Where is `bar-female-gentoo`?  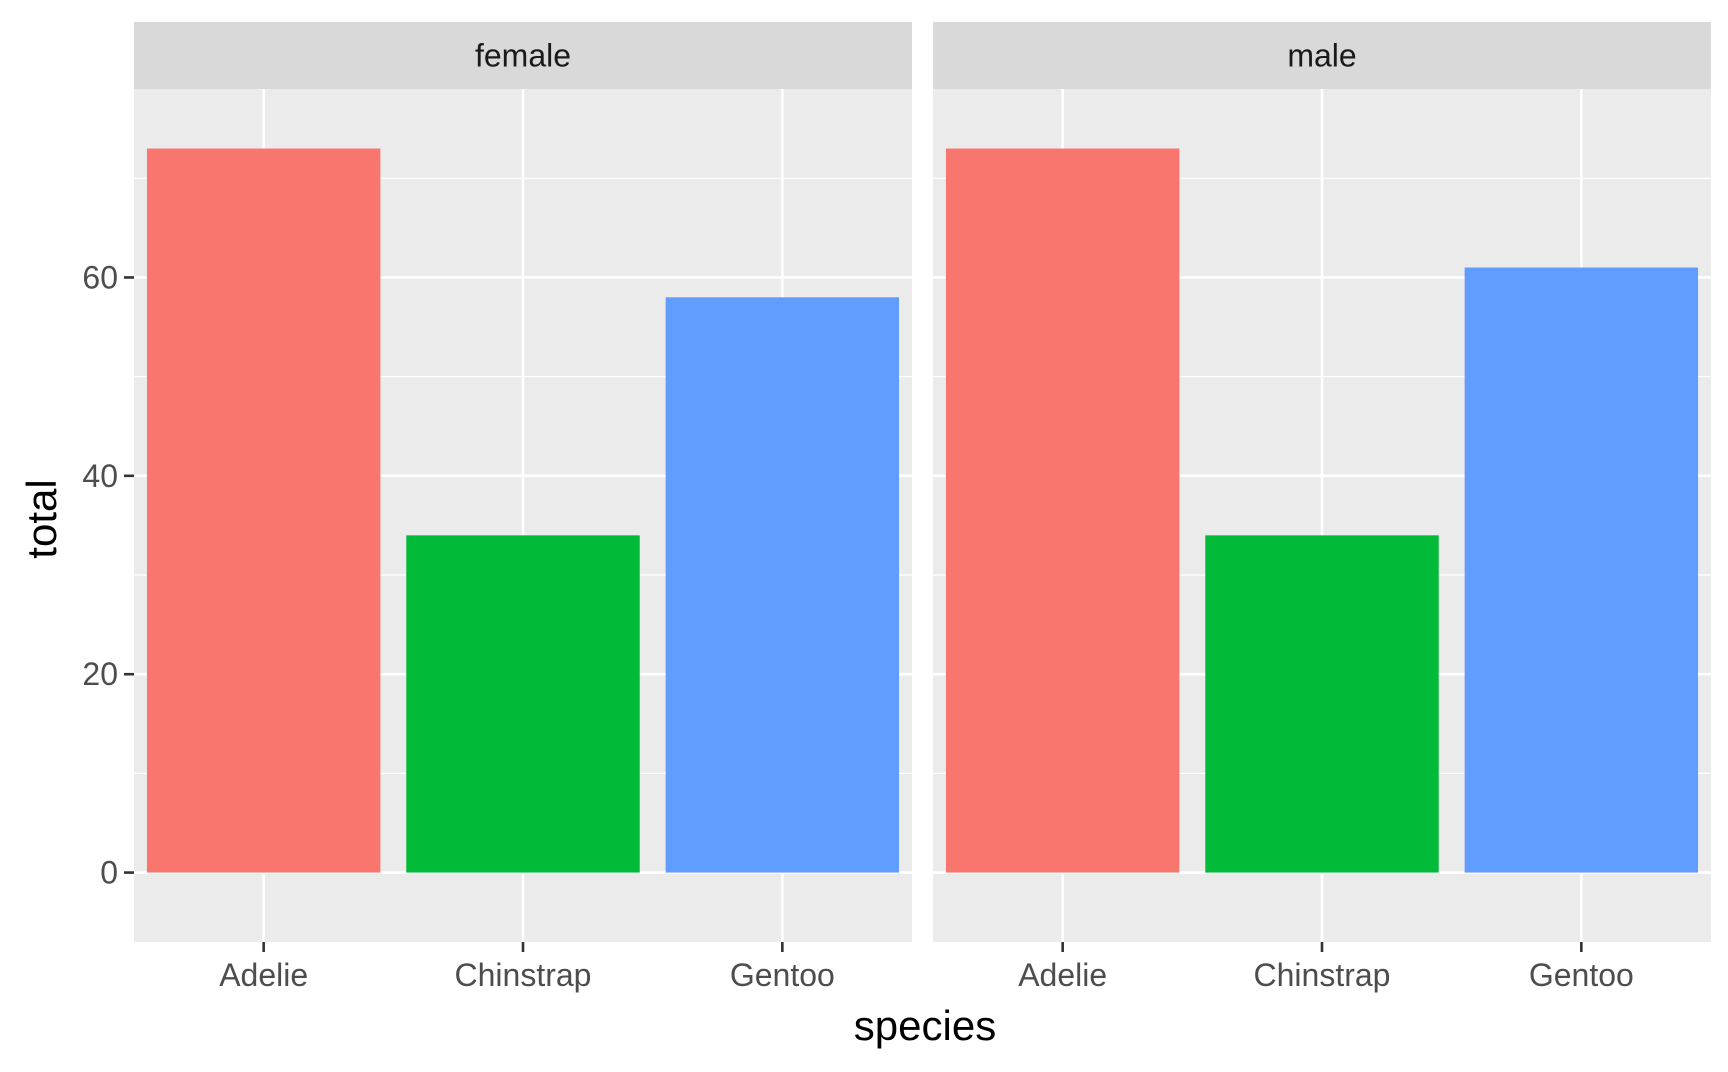
bar-female-gentoo is located at coordinates (782, 585).